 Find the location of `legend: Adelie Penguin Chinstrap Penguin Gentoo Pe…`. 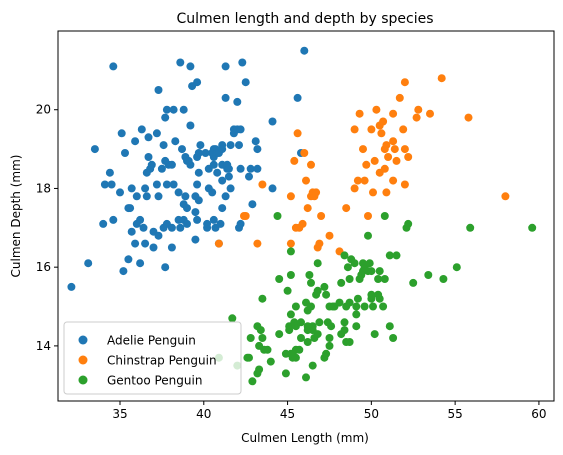

legend: Adelie Penguin Chinstrap Penguin Gentoo Pe… is located at coordinates (152, 358).